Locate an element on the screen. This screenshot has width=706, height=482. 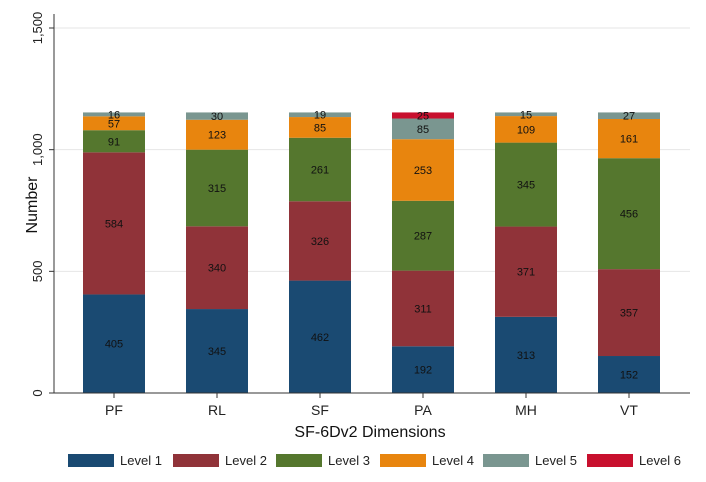
data-label: 25 is located at coordinates (423, 116).